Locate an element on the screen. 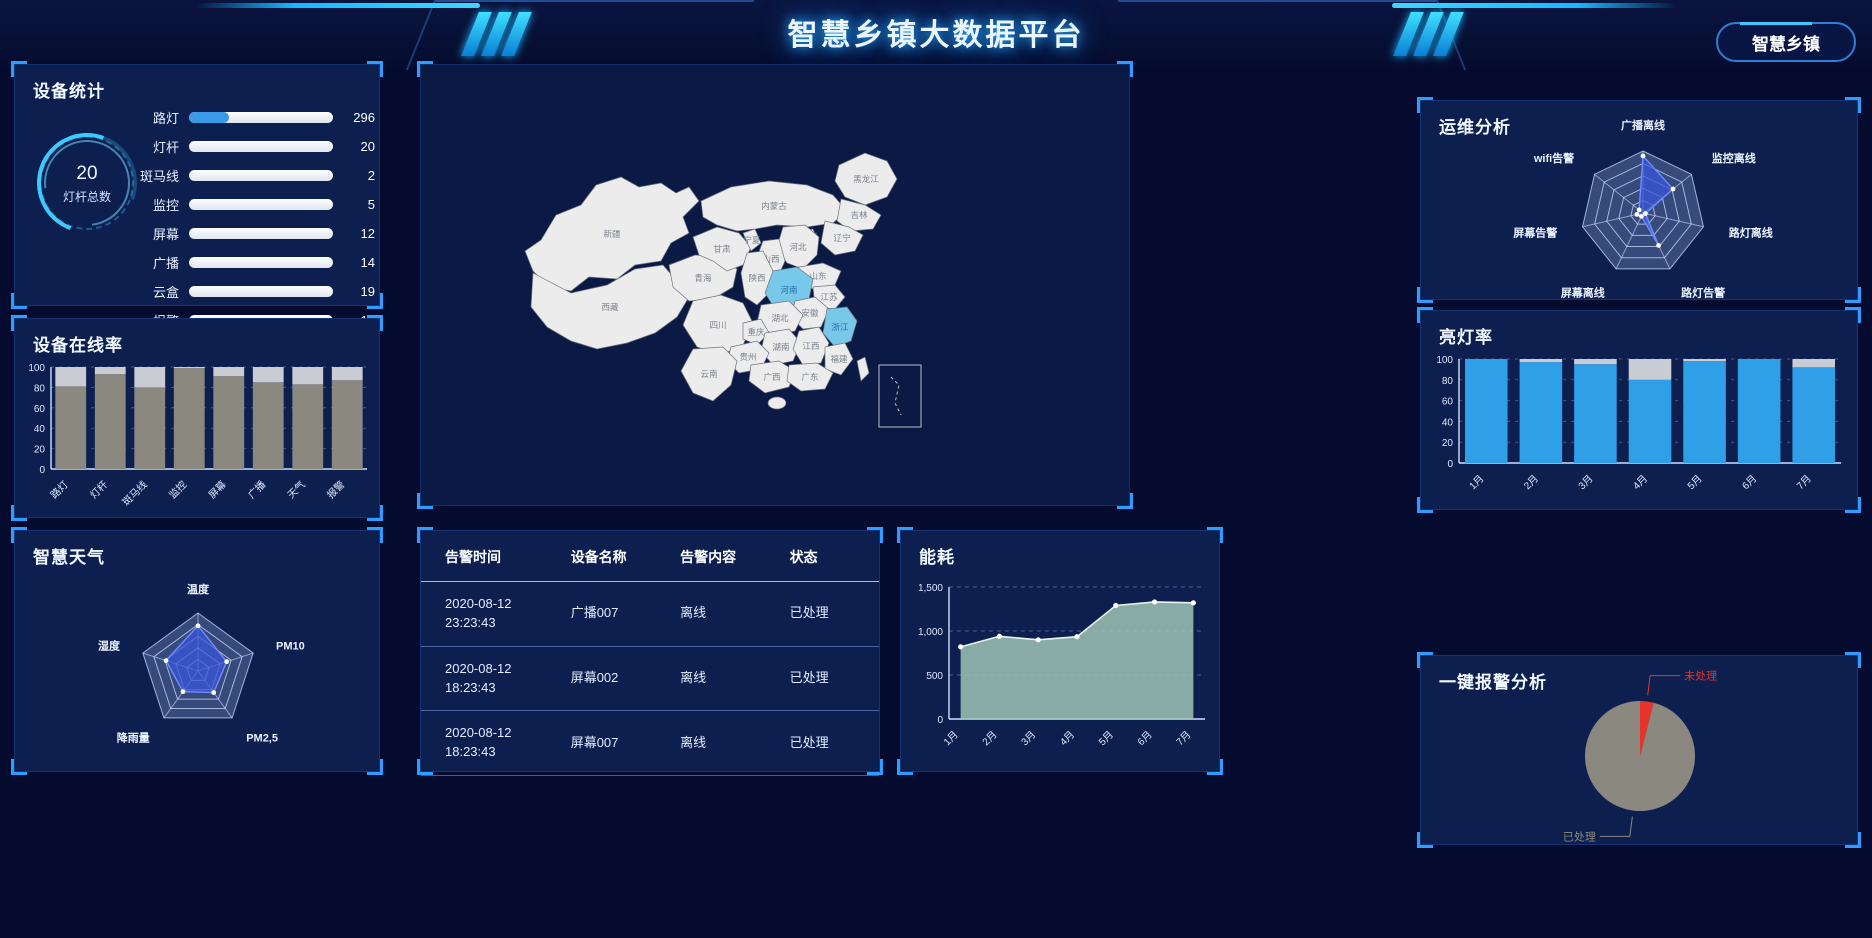  svg-text: 浙江 is located at coordinates (840, 327).